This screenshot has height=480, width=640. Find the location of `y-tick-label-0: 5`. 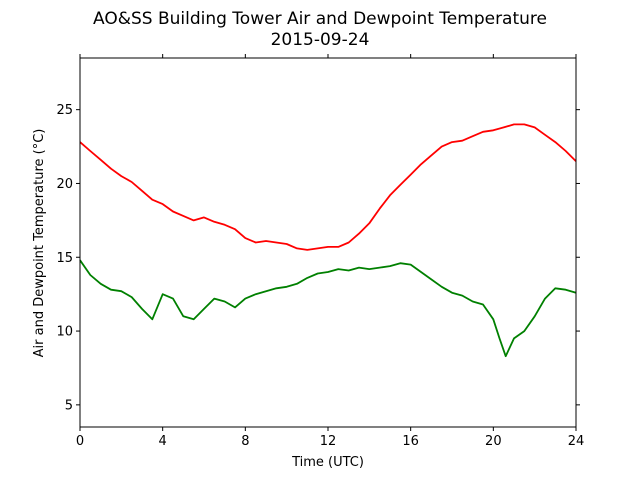

y-tick-label-0: 5 is located at coordinates (69, 405).